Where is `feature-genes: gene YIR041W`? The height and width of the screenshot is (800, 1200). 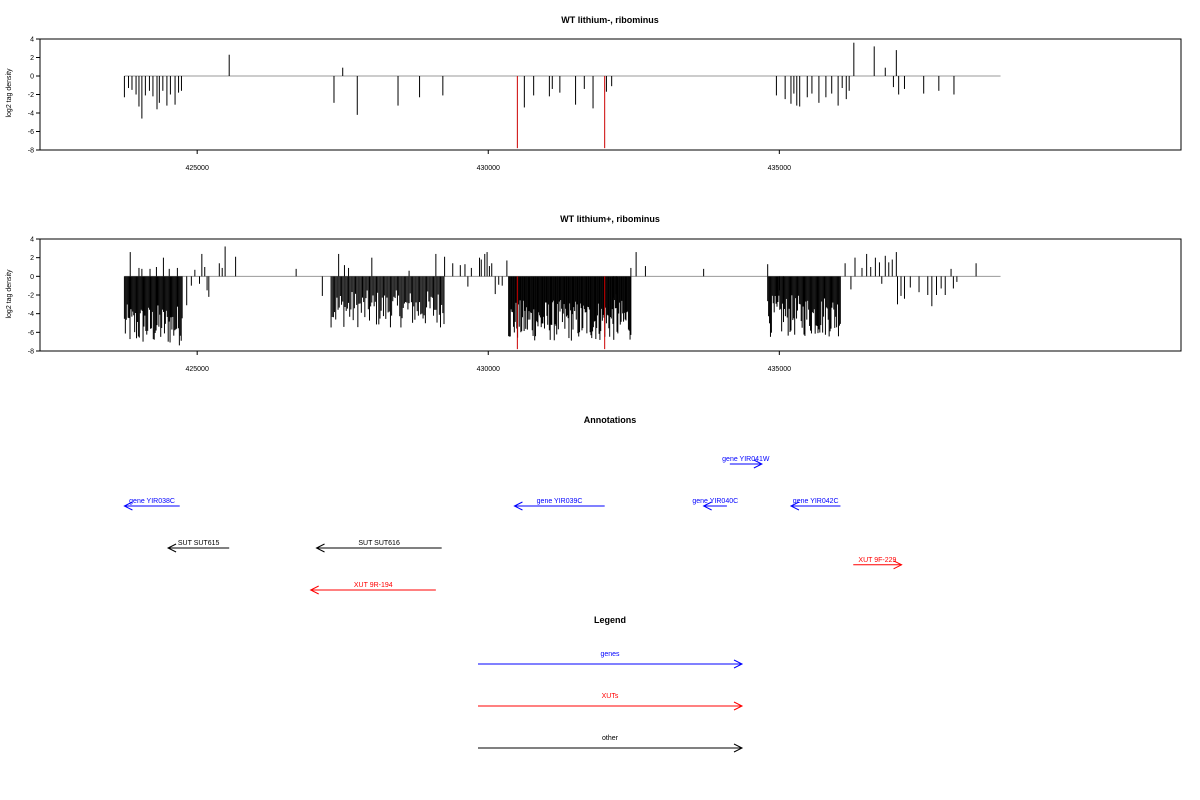 feature-genes: gene YIR041W is located at coordinates (746, 462).